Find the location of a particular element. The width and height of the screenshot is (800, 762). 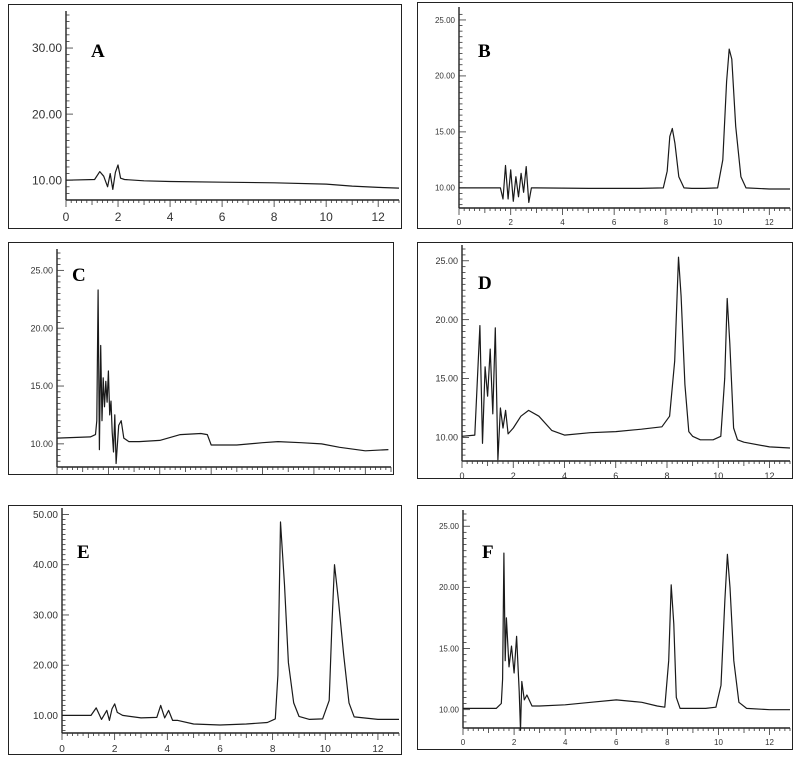

x-tick-label-e: 2 is located at coordinates (115, 749).